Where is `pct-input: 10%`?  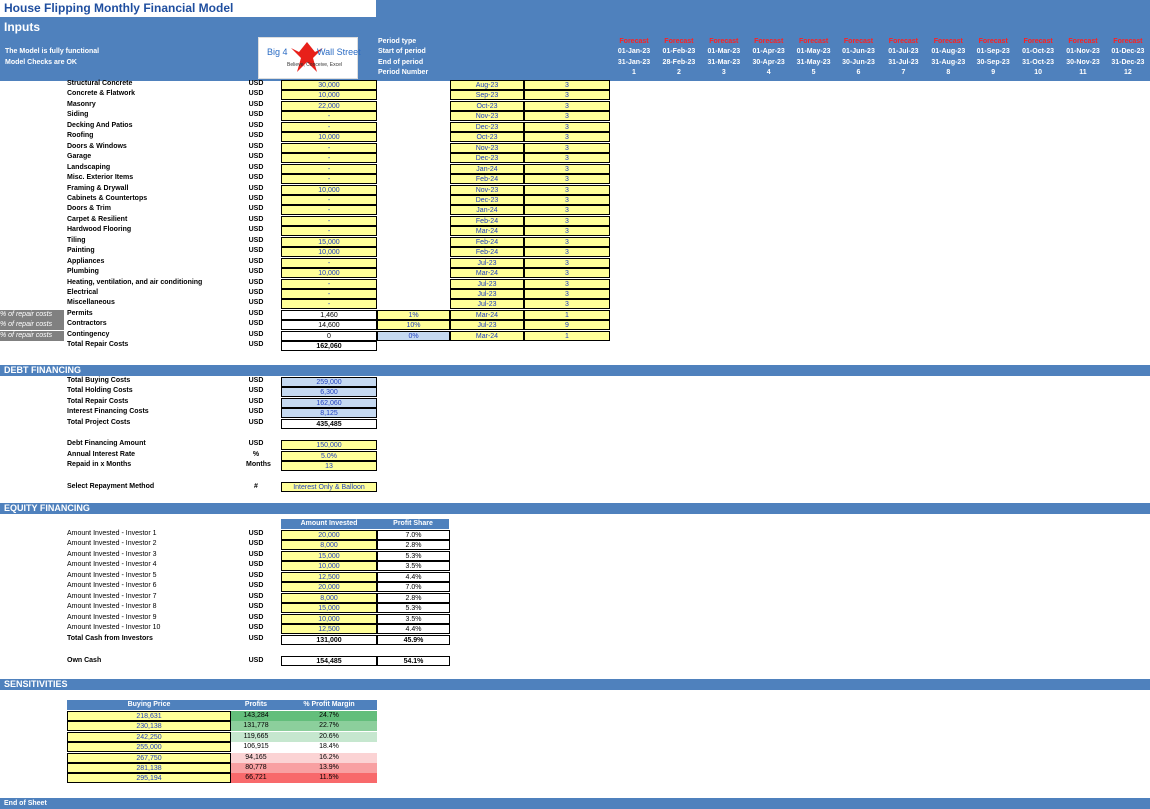 pct-input: 10% is located at coordinates (413, 325).